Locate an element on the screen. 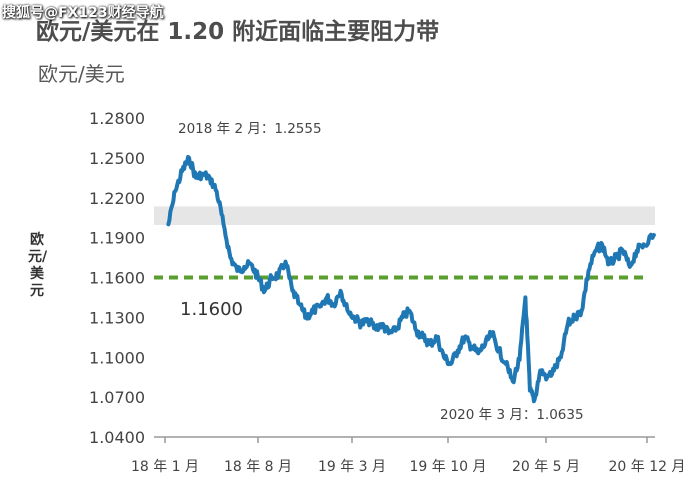  y-tick-label: 1.1600 is located at coordinates (117, 278).